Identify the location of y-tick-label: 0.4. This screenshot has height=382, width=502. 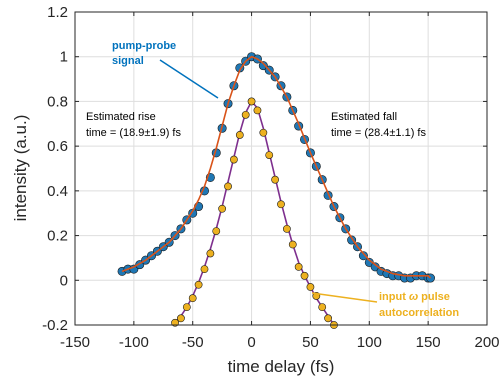
(57, 191).